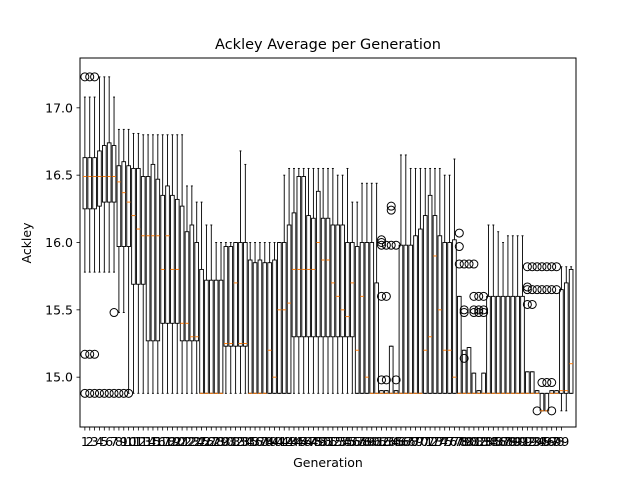  I want to click on x-tick-label: 32, so click(236, 441).